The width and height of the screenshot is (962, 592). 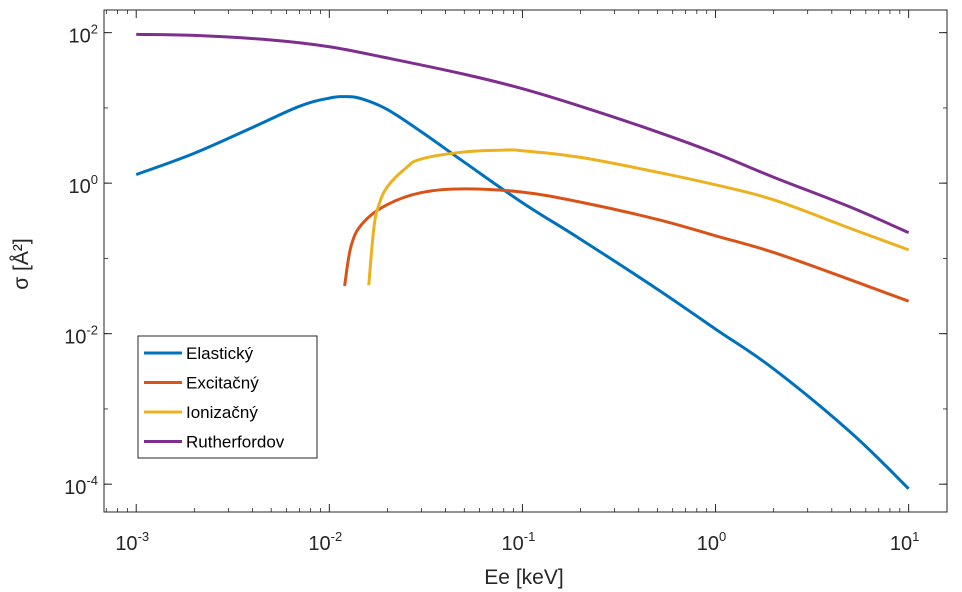 I want to click on y-axis-label: σ [Å²], so click(x=21, y=263).